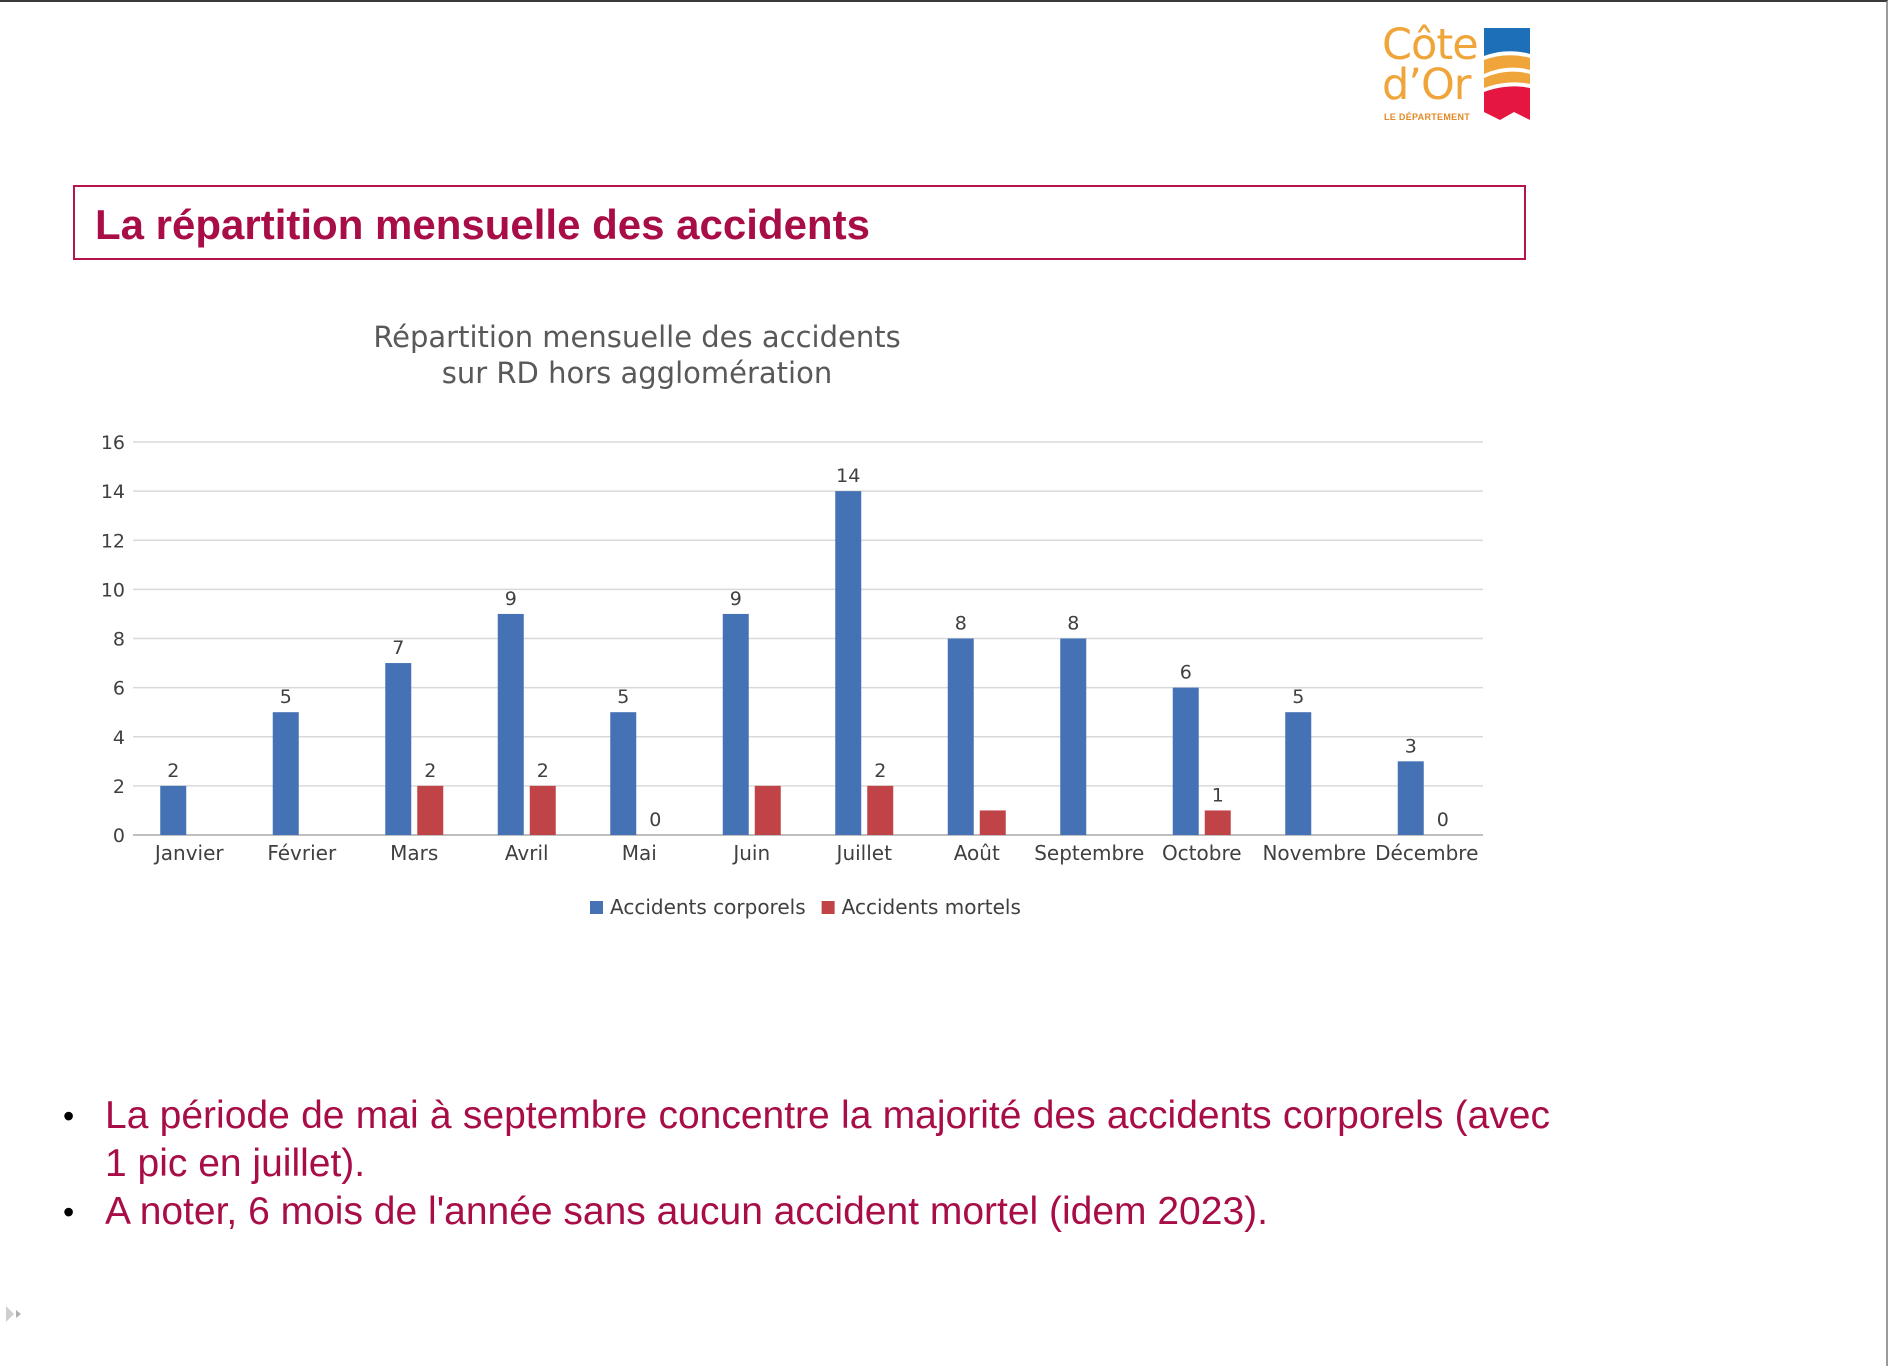 This screenshot has height=1368, width=1890. Describe the element at coordinates (1430, 45) in the screenshot. I see `logo-word-line1: Côte` at that location.